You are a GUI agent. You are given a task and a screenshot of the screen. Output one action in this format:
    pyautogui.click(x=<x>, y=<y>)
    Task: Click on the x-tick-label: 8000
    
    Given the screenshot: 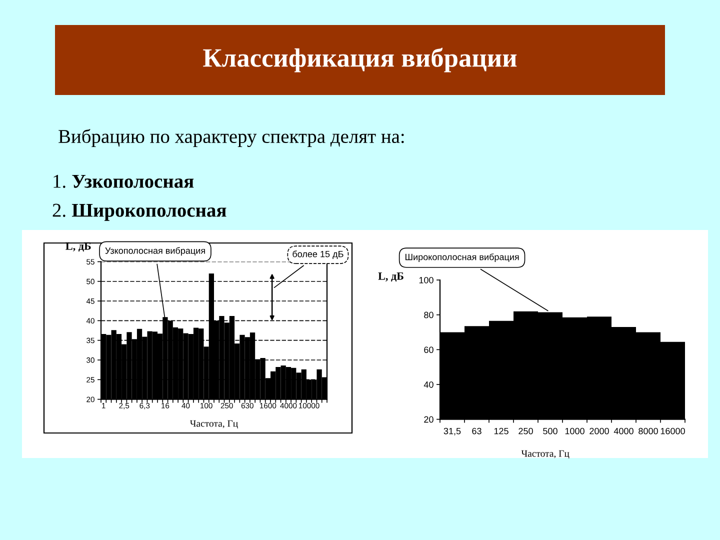 What is the action you would take?
    pyautogui.click(x=648, y=431)
    